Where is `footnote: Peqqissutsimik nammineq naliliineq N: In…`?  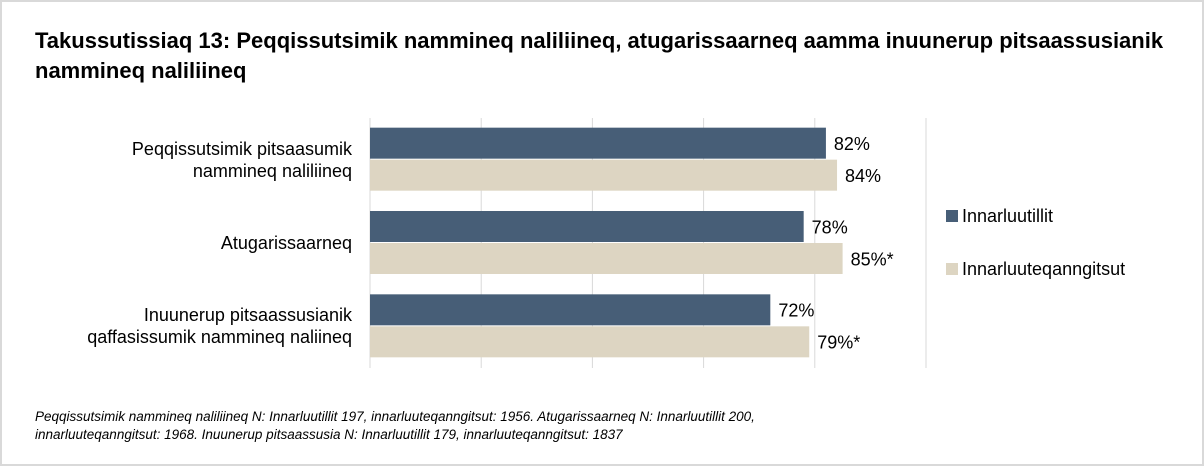
footnote: Peqqissutsimik nammineq naliliineq N: In… is located at coordinates (395, 416).